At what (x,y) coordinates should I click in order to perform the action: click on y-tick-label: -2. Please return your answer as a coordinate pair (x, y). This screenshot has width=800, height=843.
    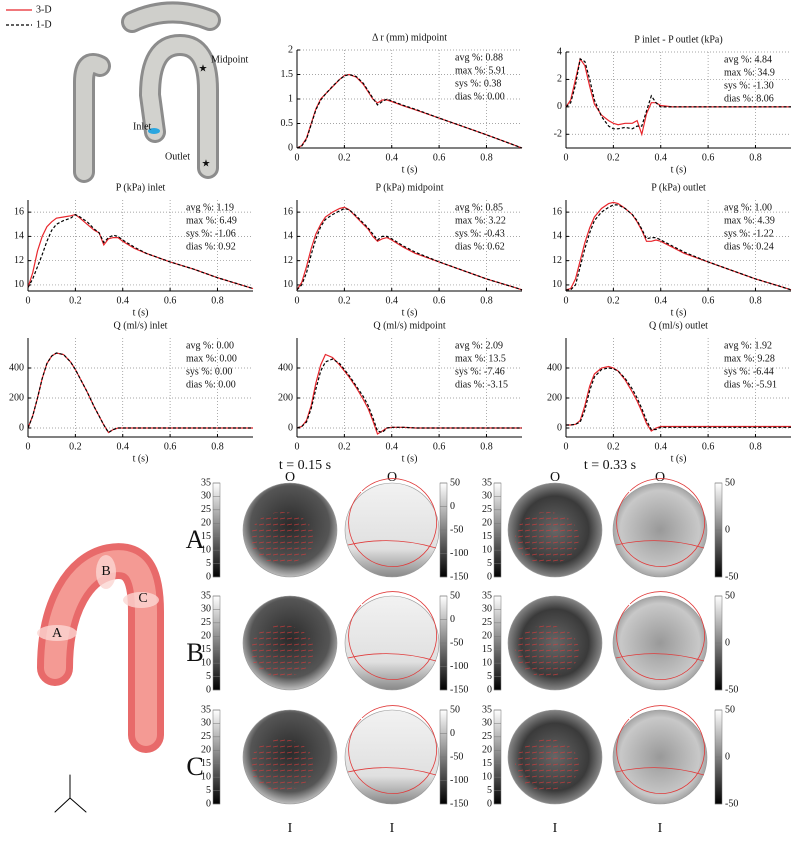
    Looking at the image, I should click on (558, 134).